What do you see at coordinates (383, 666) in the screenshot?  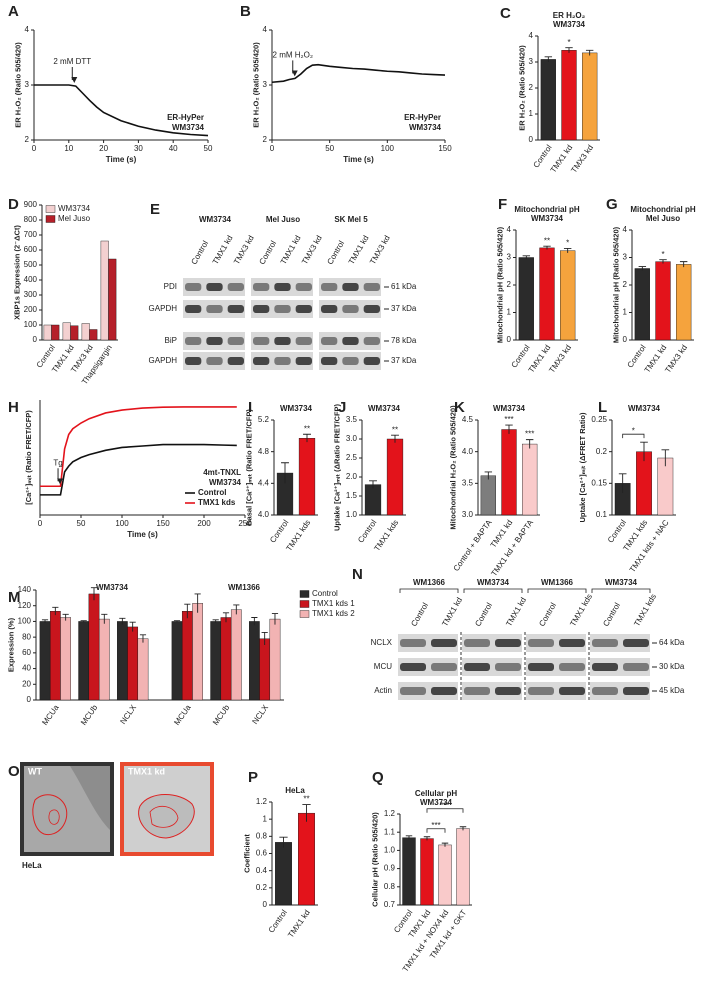 I see `row-label: MCU` at bounding box center [383, 666].